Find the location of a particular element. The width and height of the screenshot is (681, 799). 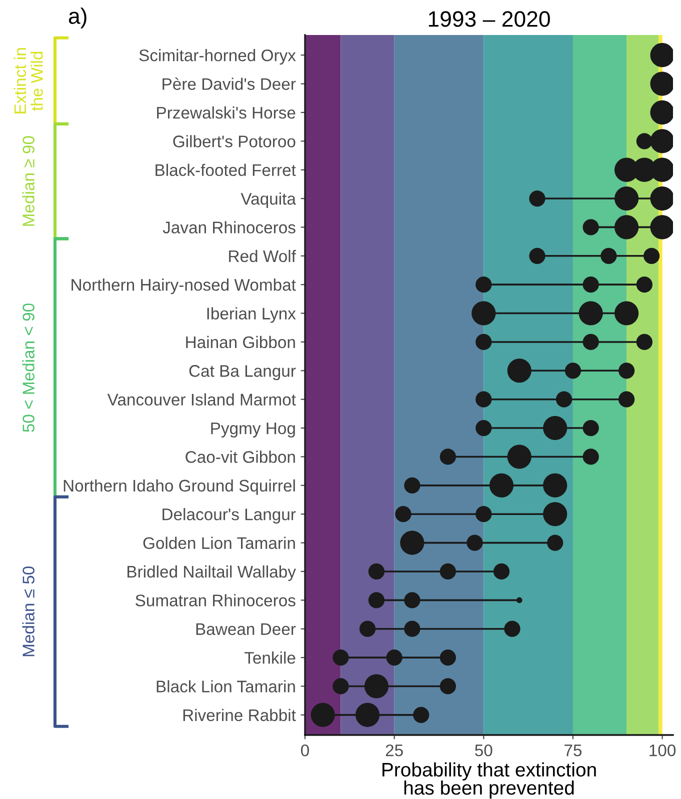

text: Median ≥ 90 is located at coordinates (28, 181).